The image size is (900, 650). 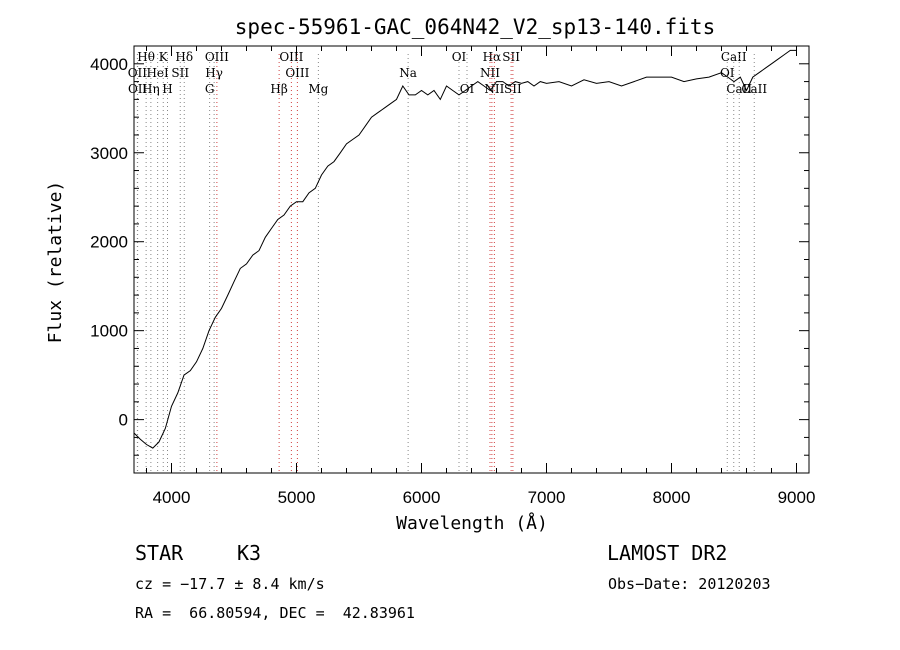 What do you see at coordinates (210, 89) in the screenshot?
I see `spectral-line-label: G` at bounding box center [210, 89].